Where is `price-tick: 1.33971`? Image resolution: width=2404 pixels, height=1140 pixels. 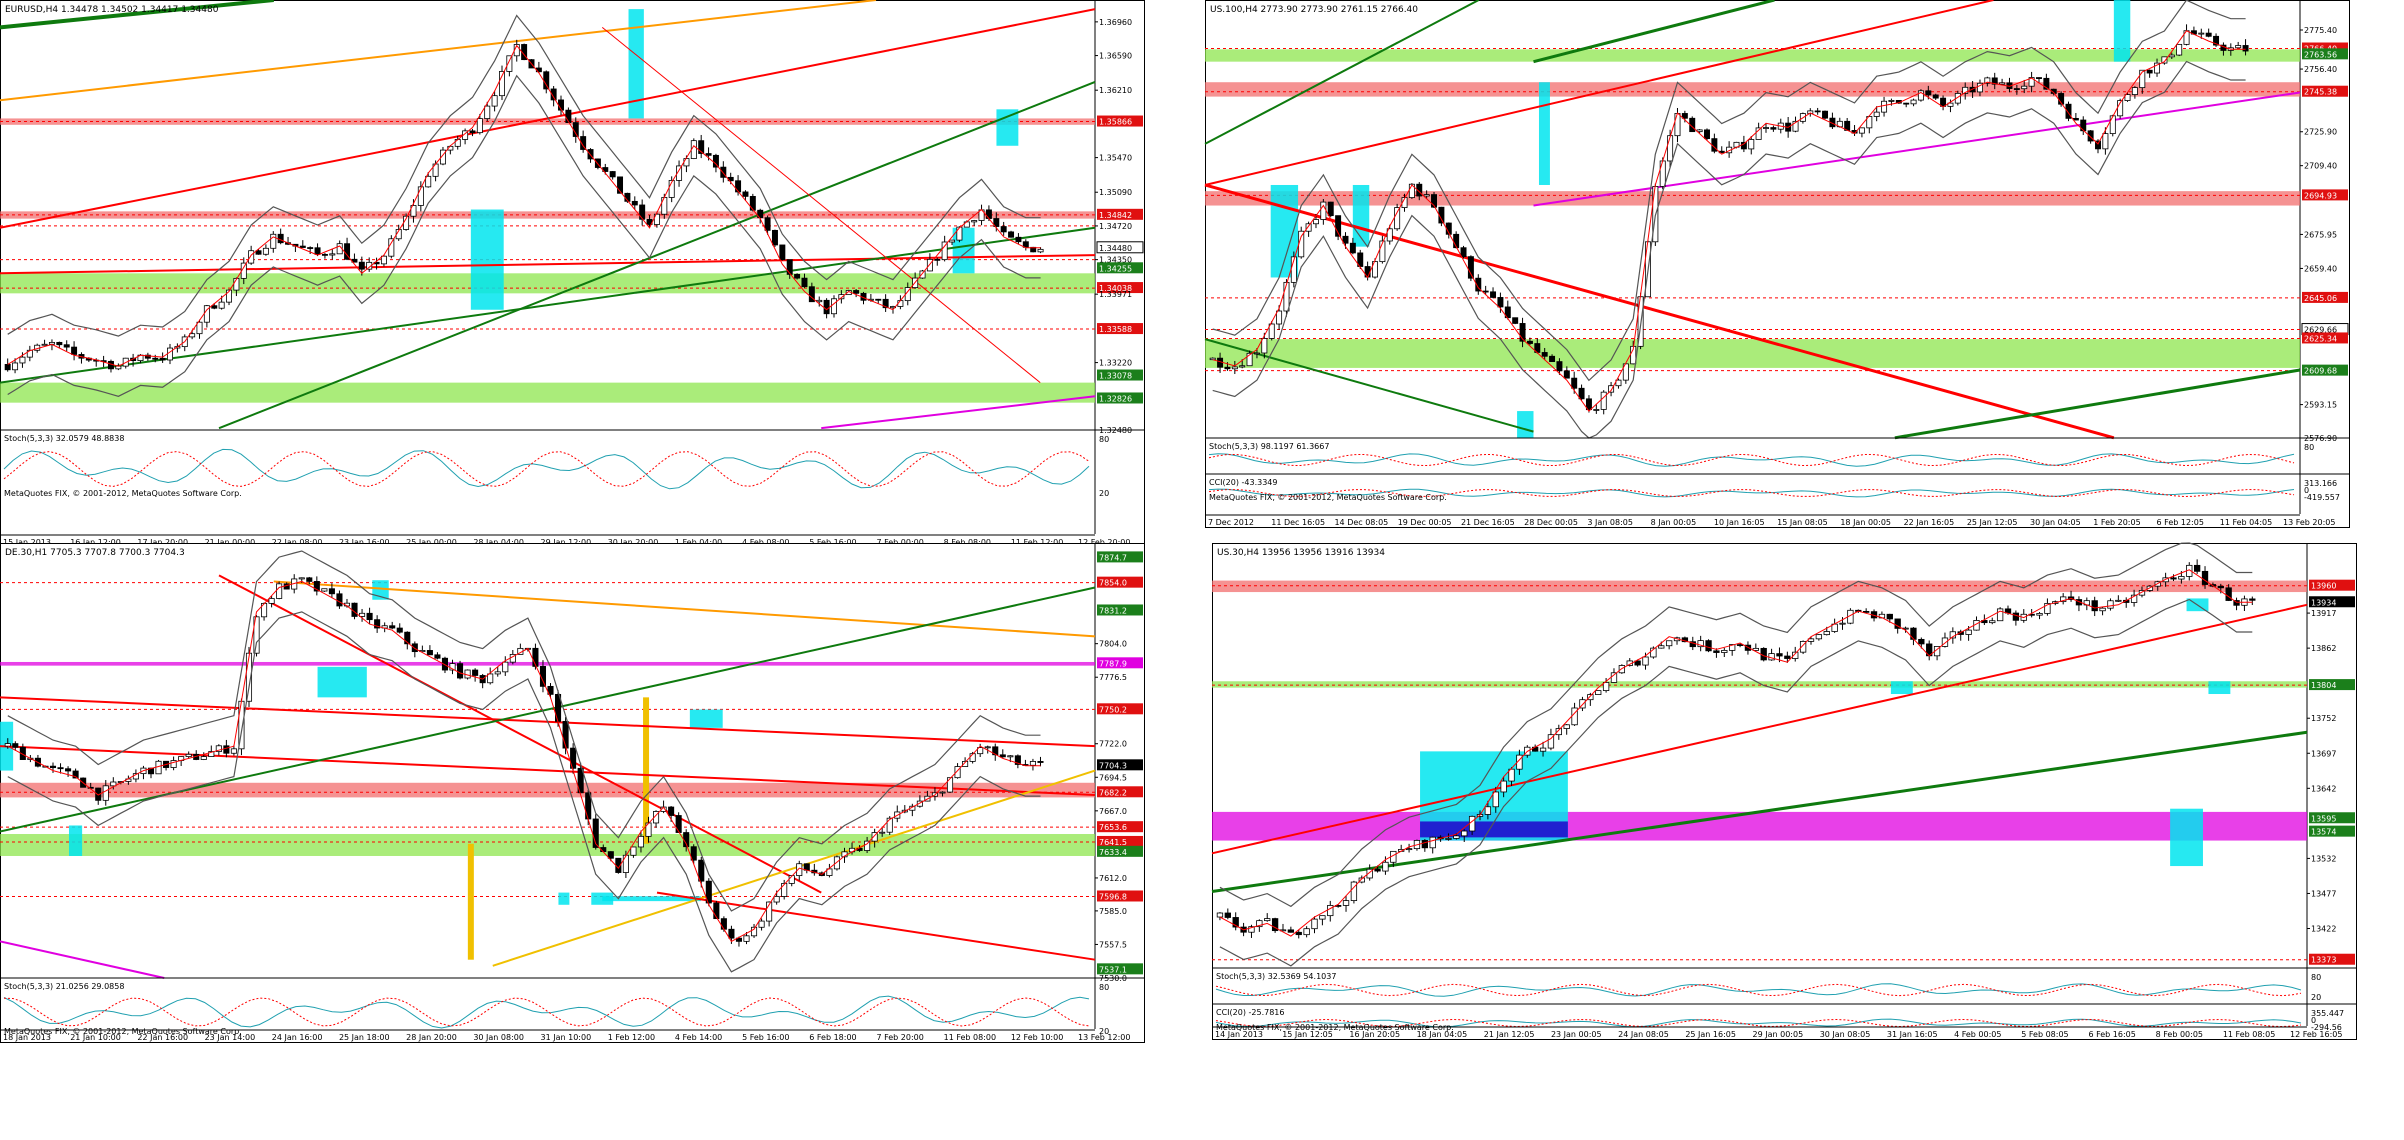
price-tick: 1.33971 is located at coordinates (1115, 294).